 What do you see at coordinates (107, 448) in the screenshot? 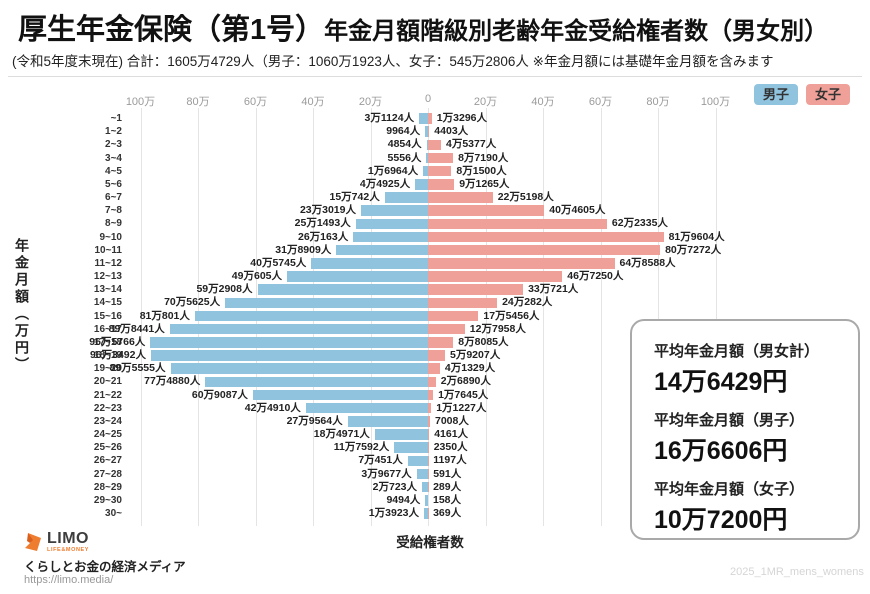
I see `category-label: 25~26` at bounding box center [107, 448].